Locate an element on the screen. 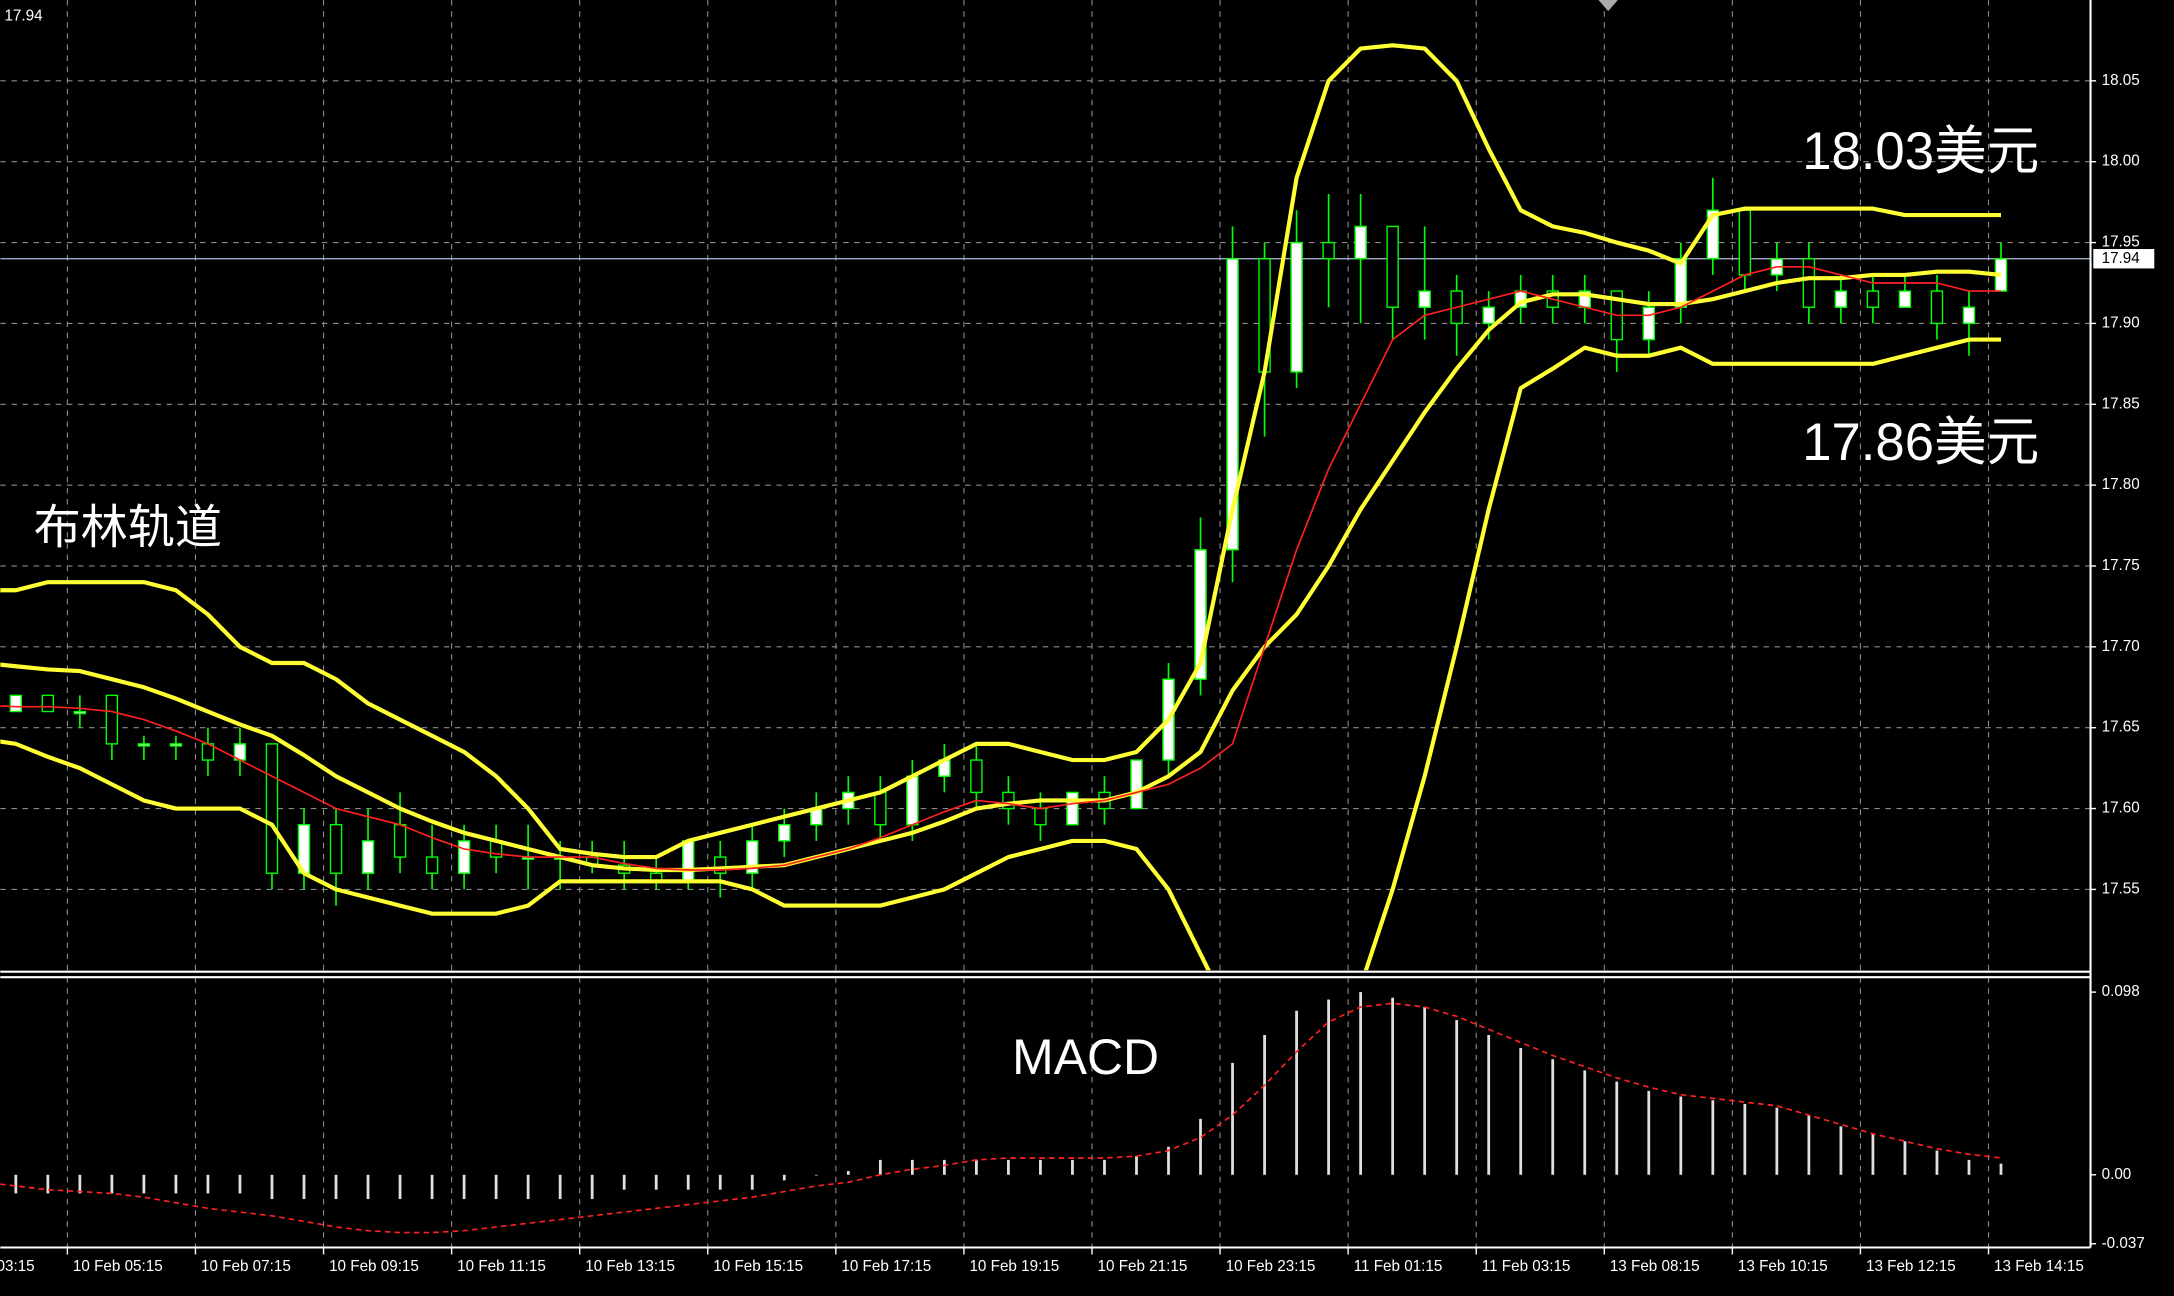 The image size is (2174, 1296). y-tick-label: -0.037 is located at coordinates (2123, 1243).